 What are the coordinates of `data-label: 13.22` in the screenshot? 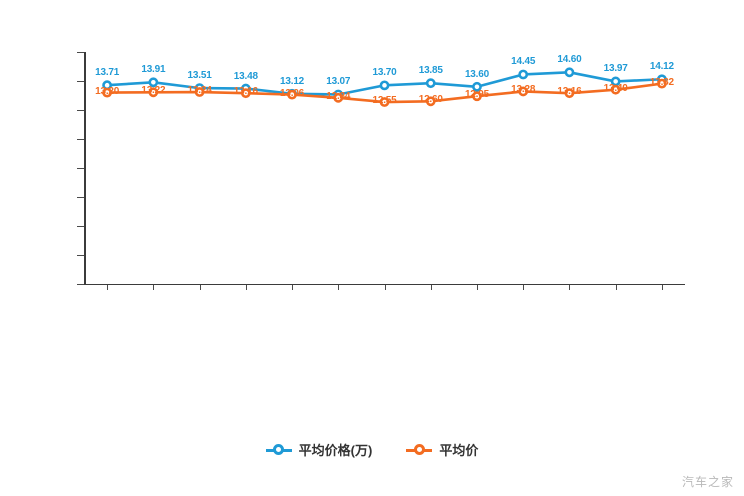 It's located at (153, 91).